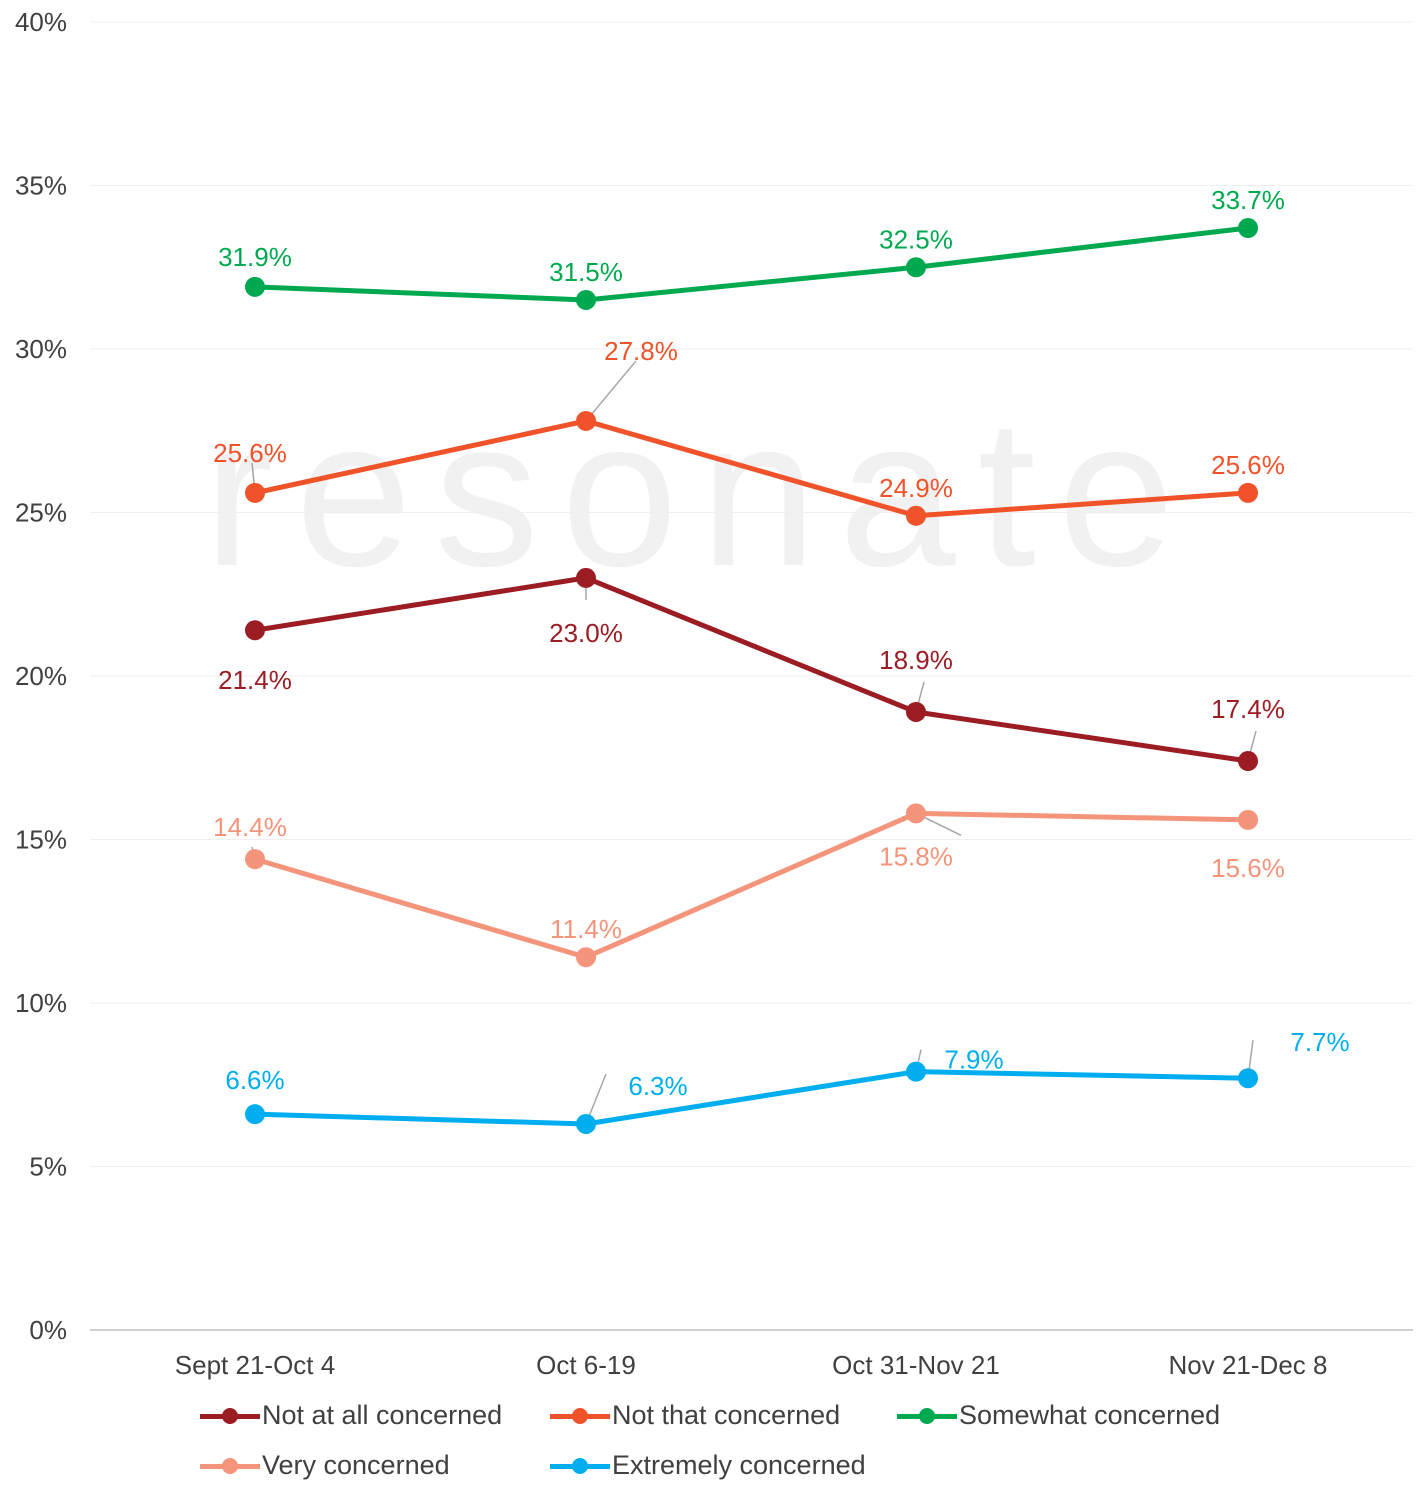 The height and width of the screenshot is (1488, 1421). Describe the element at coordinates (916, 1365) in the screenshot. I see `x-tick-label: Oct 31-Nov 21` at that location.